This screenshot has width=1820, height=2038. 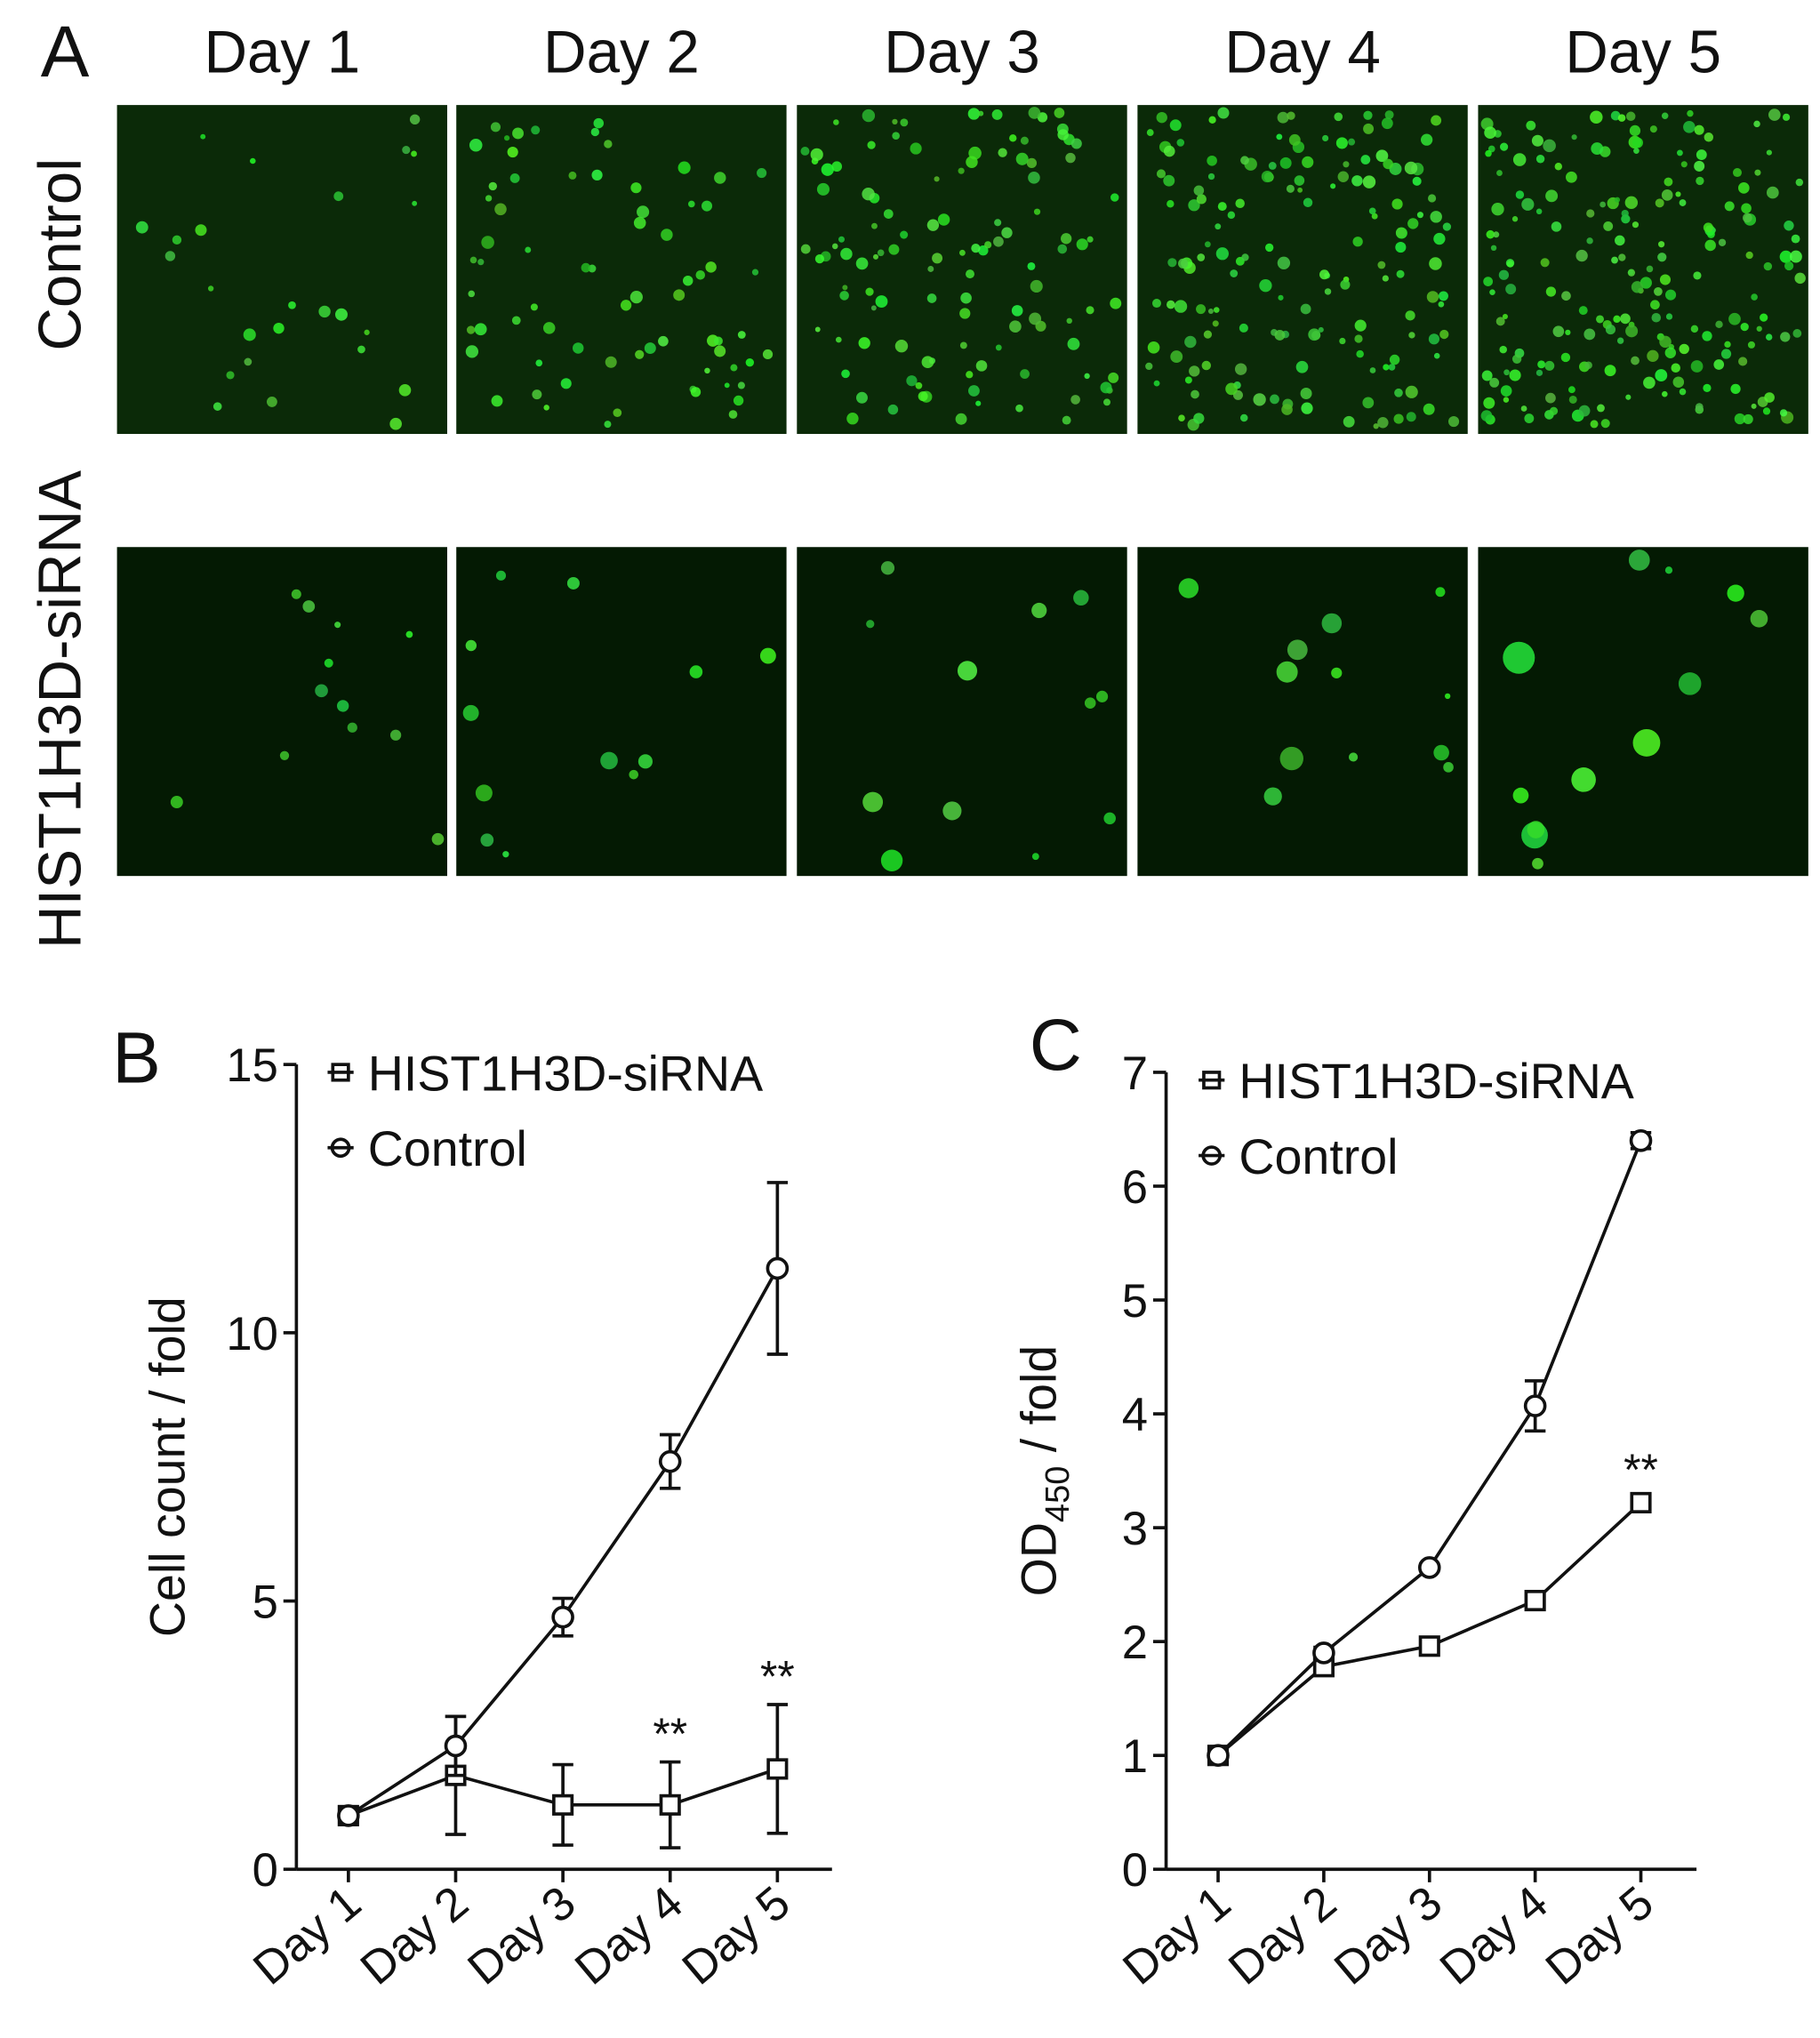 I want to click on y-tick-label: 1, so click(x=1135, y=1756).